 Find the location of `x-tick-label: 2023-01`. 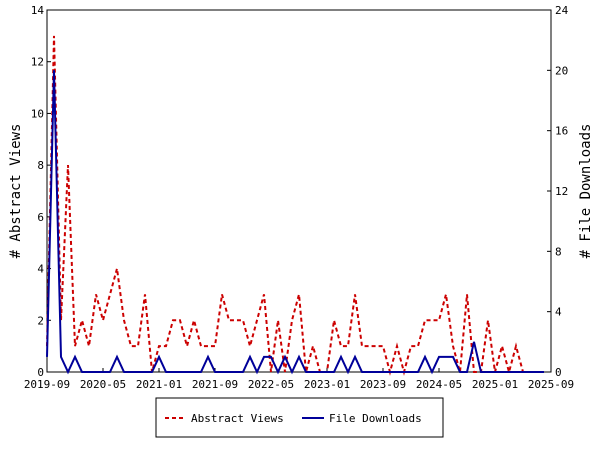

x-tick-label: 2023-01 is located at coordinates (327, 384).